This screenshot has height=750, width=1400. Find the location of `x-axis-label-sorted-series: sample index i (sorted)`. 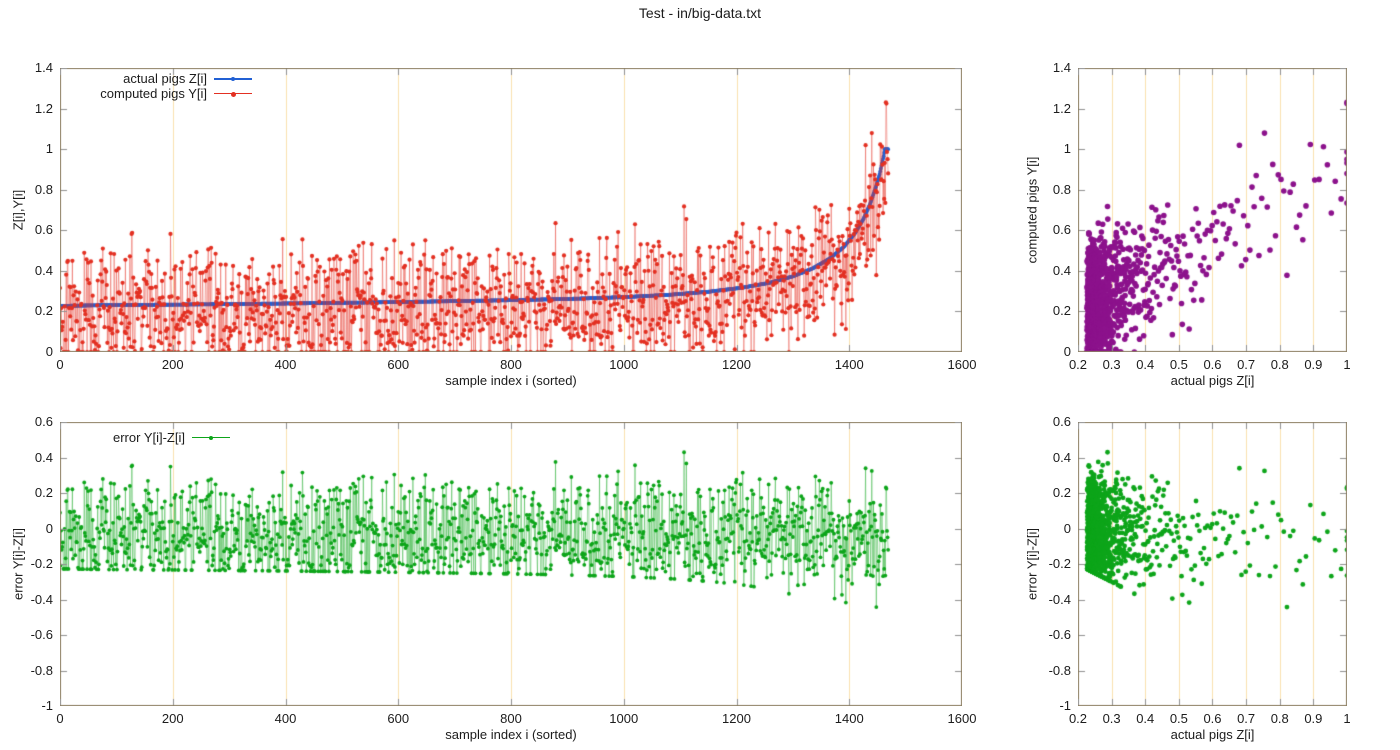

x-axis-label-sorted-series: sample index i (sorted) is located at coordinates (511, 380).